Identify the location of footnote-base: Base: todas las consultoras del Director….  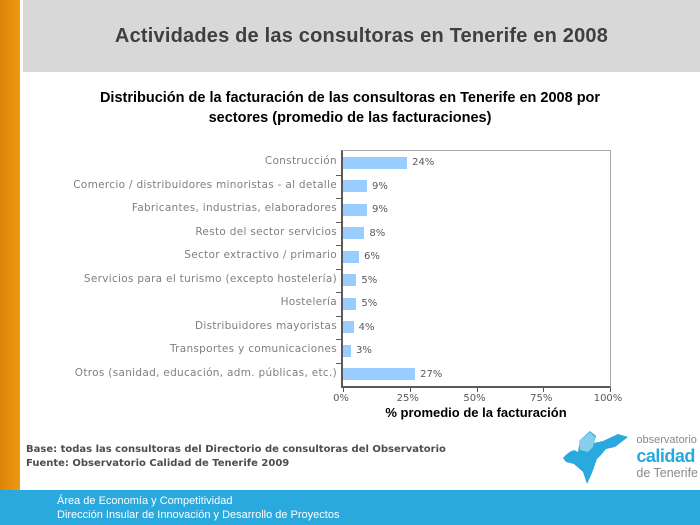
(236, 449).